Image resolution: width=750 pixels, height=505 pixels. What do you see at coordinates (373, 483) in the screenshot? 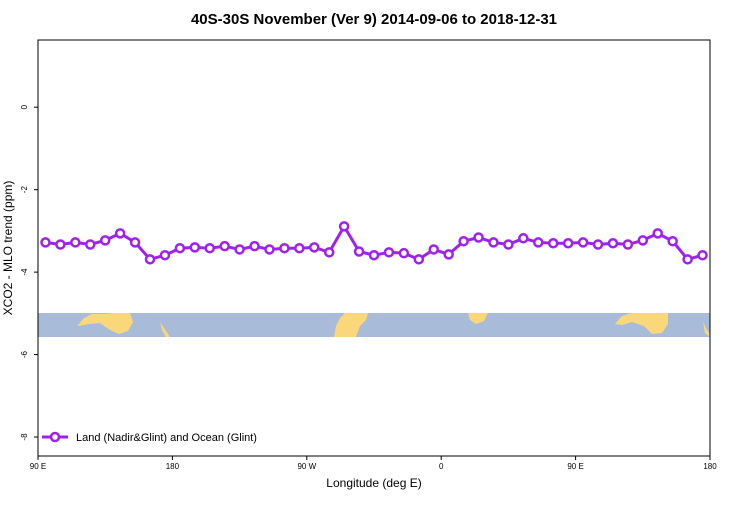
I see `x-axis-label: Longitude (deg E)` at bounding box center [373, 483].